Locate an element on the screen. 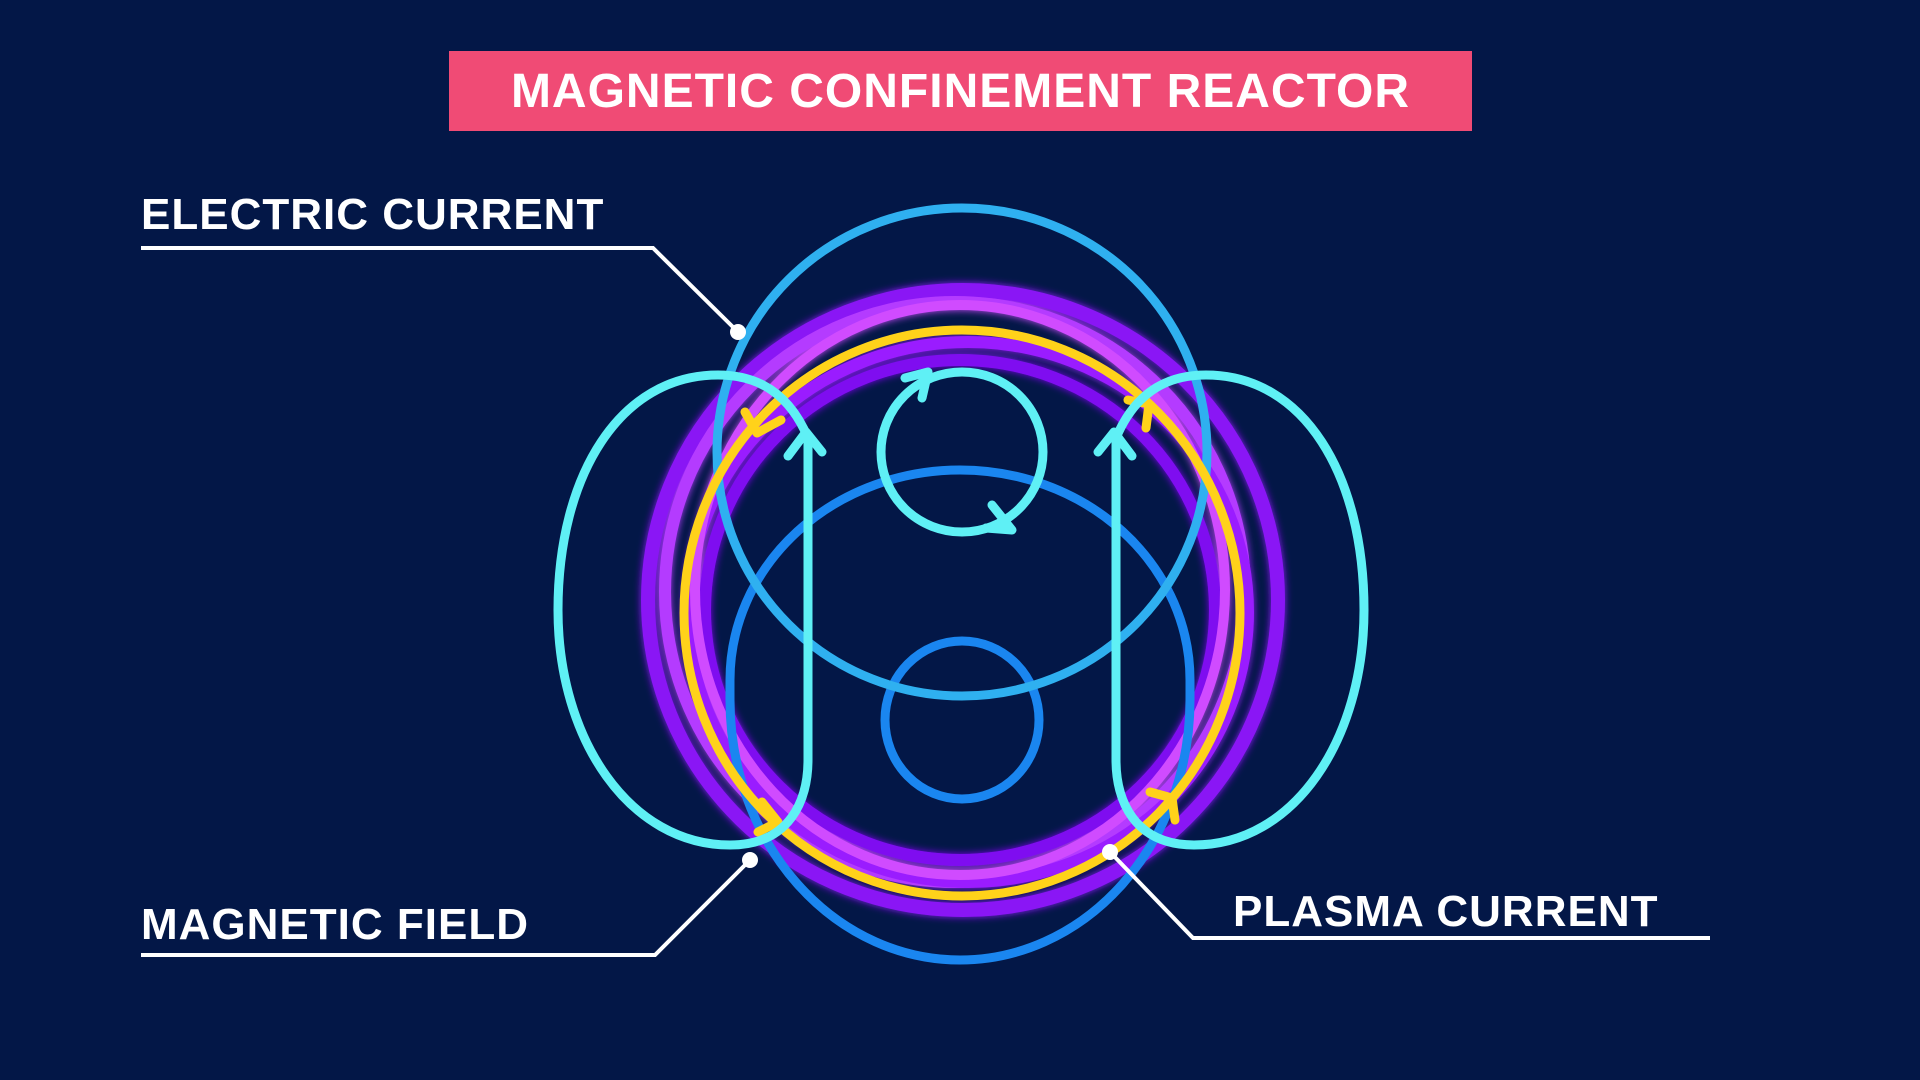 The width and height of the screenshot is (1920, 1080). plasma-current-label: PLASMA CURRENT is located at coordinates (1446, 911).